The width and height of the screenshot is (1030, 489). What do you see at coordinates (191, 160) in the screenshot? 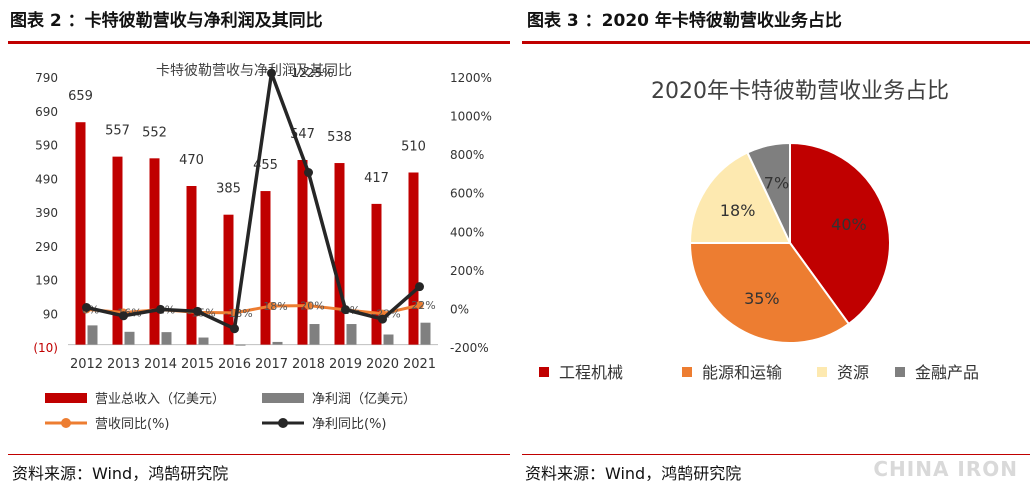
I see `revenue-bar-label: 470` at bounding box center [191, 160].